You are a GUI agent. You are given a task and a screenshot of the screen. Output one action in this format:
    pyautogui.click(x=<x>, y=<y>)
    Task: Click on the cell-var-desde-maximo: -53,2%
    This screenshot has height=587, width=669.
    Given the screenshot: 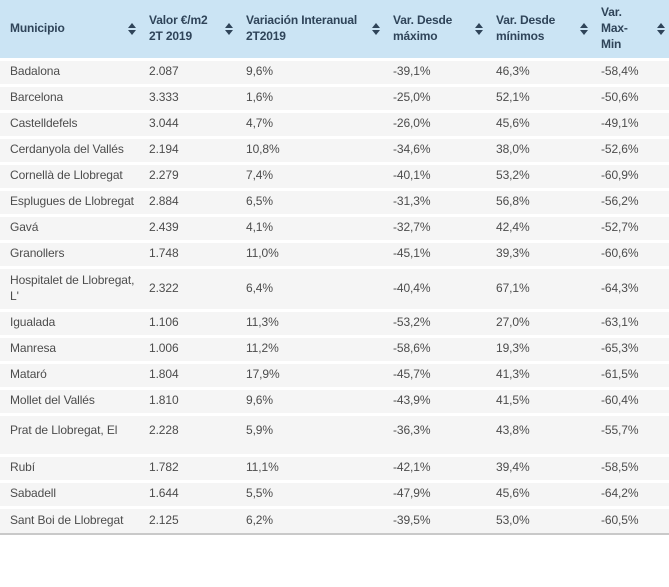 What is the action you would take?
    pyautogui.click(x=412, y=322)
    